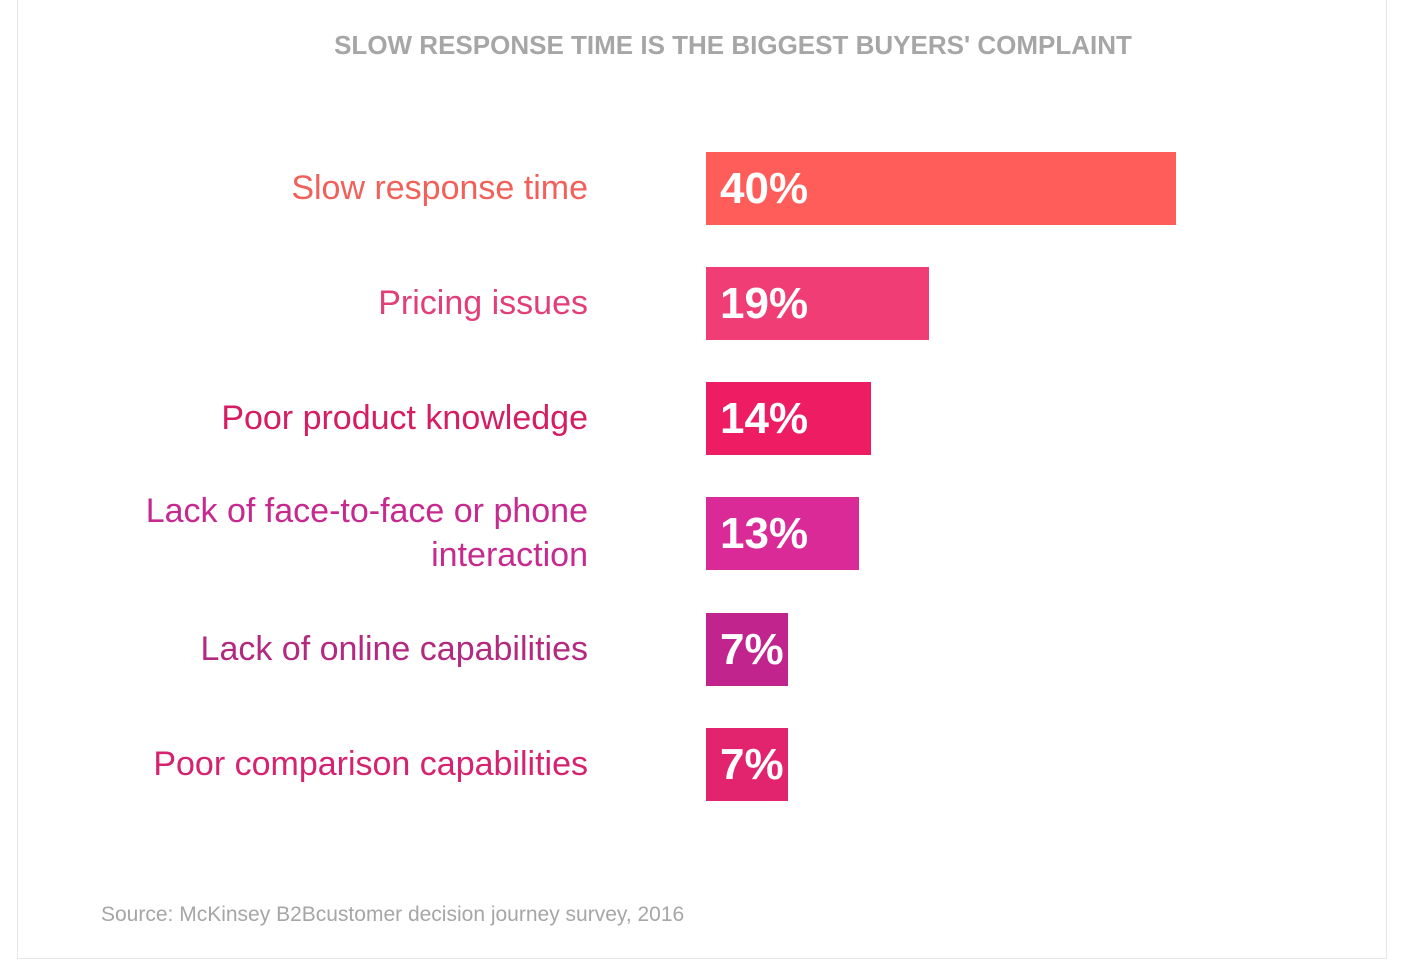  I want to click on category-label: Pricing issues, so click(483, 303).